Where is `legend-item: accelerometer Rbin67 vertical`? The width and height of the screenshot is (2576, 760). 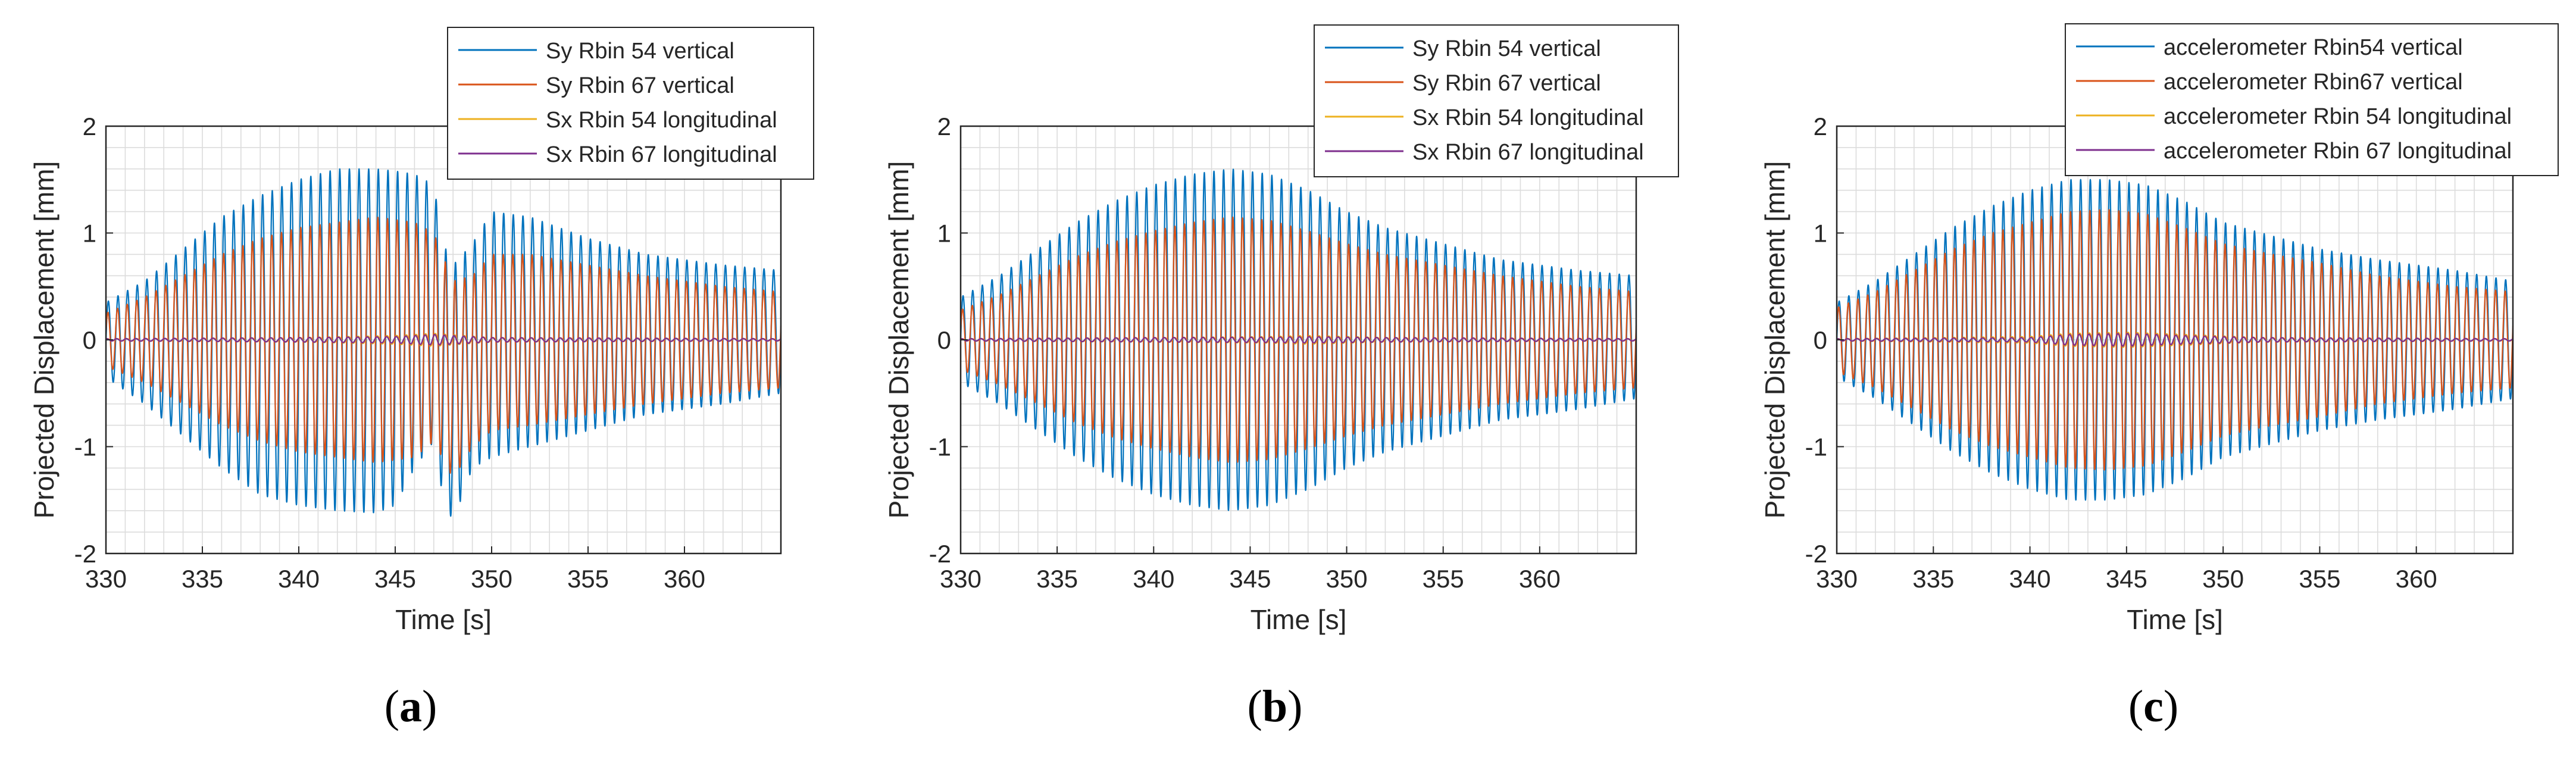
legend-item: accelerometer Rbin67 vertical is located at coordinates (2269, 82).